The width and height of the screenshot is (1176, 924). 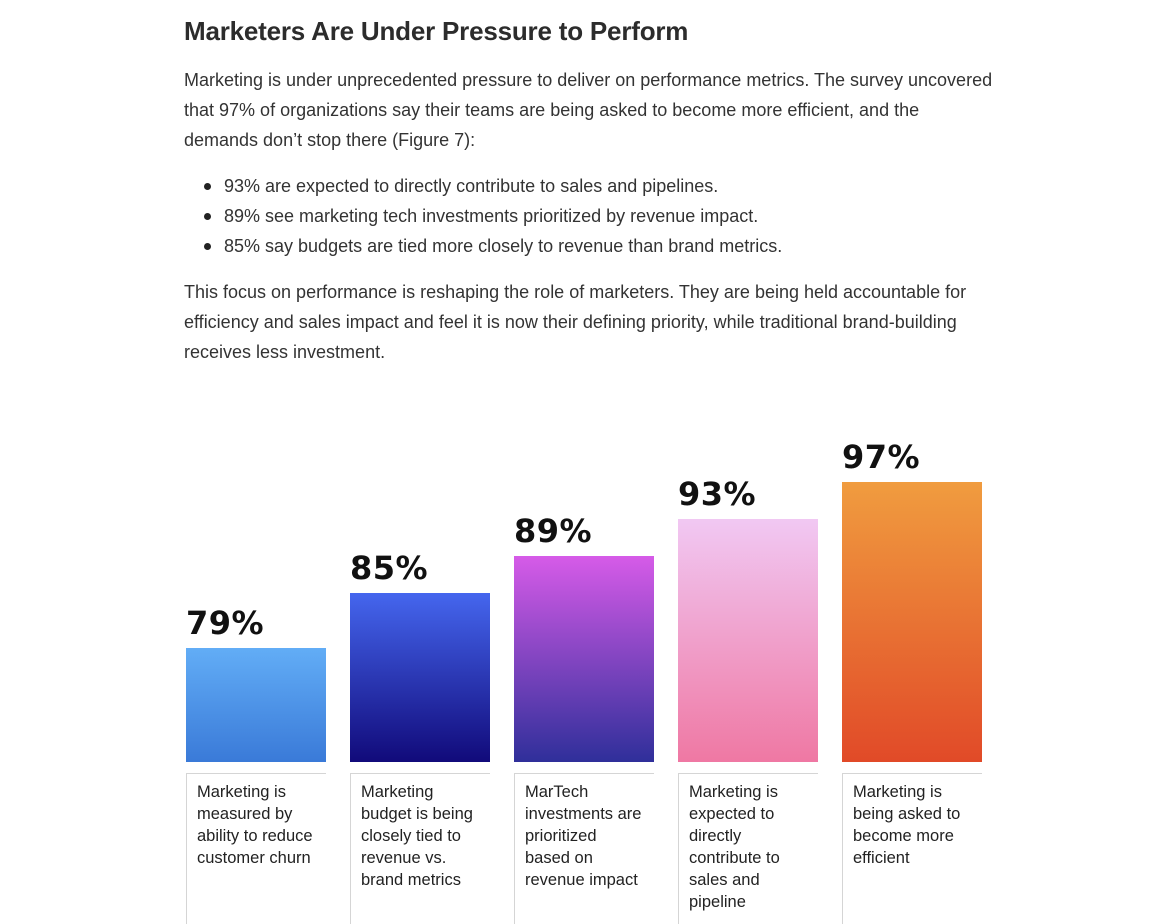 What do you see at coordinates (553, 530) in the screenshot?
I see `bar-value-label: 89%` at bounding box center [553, 530].